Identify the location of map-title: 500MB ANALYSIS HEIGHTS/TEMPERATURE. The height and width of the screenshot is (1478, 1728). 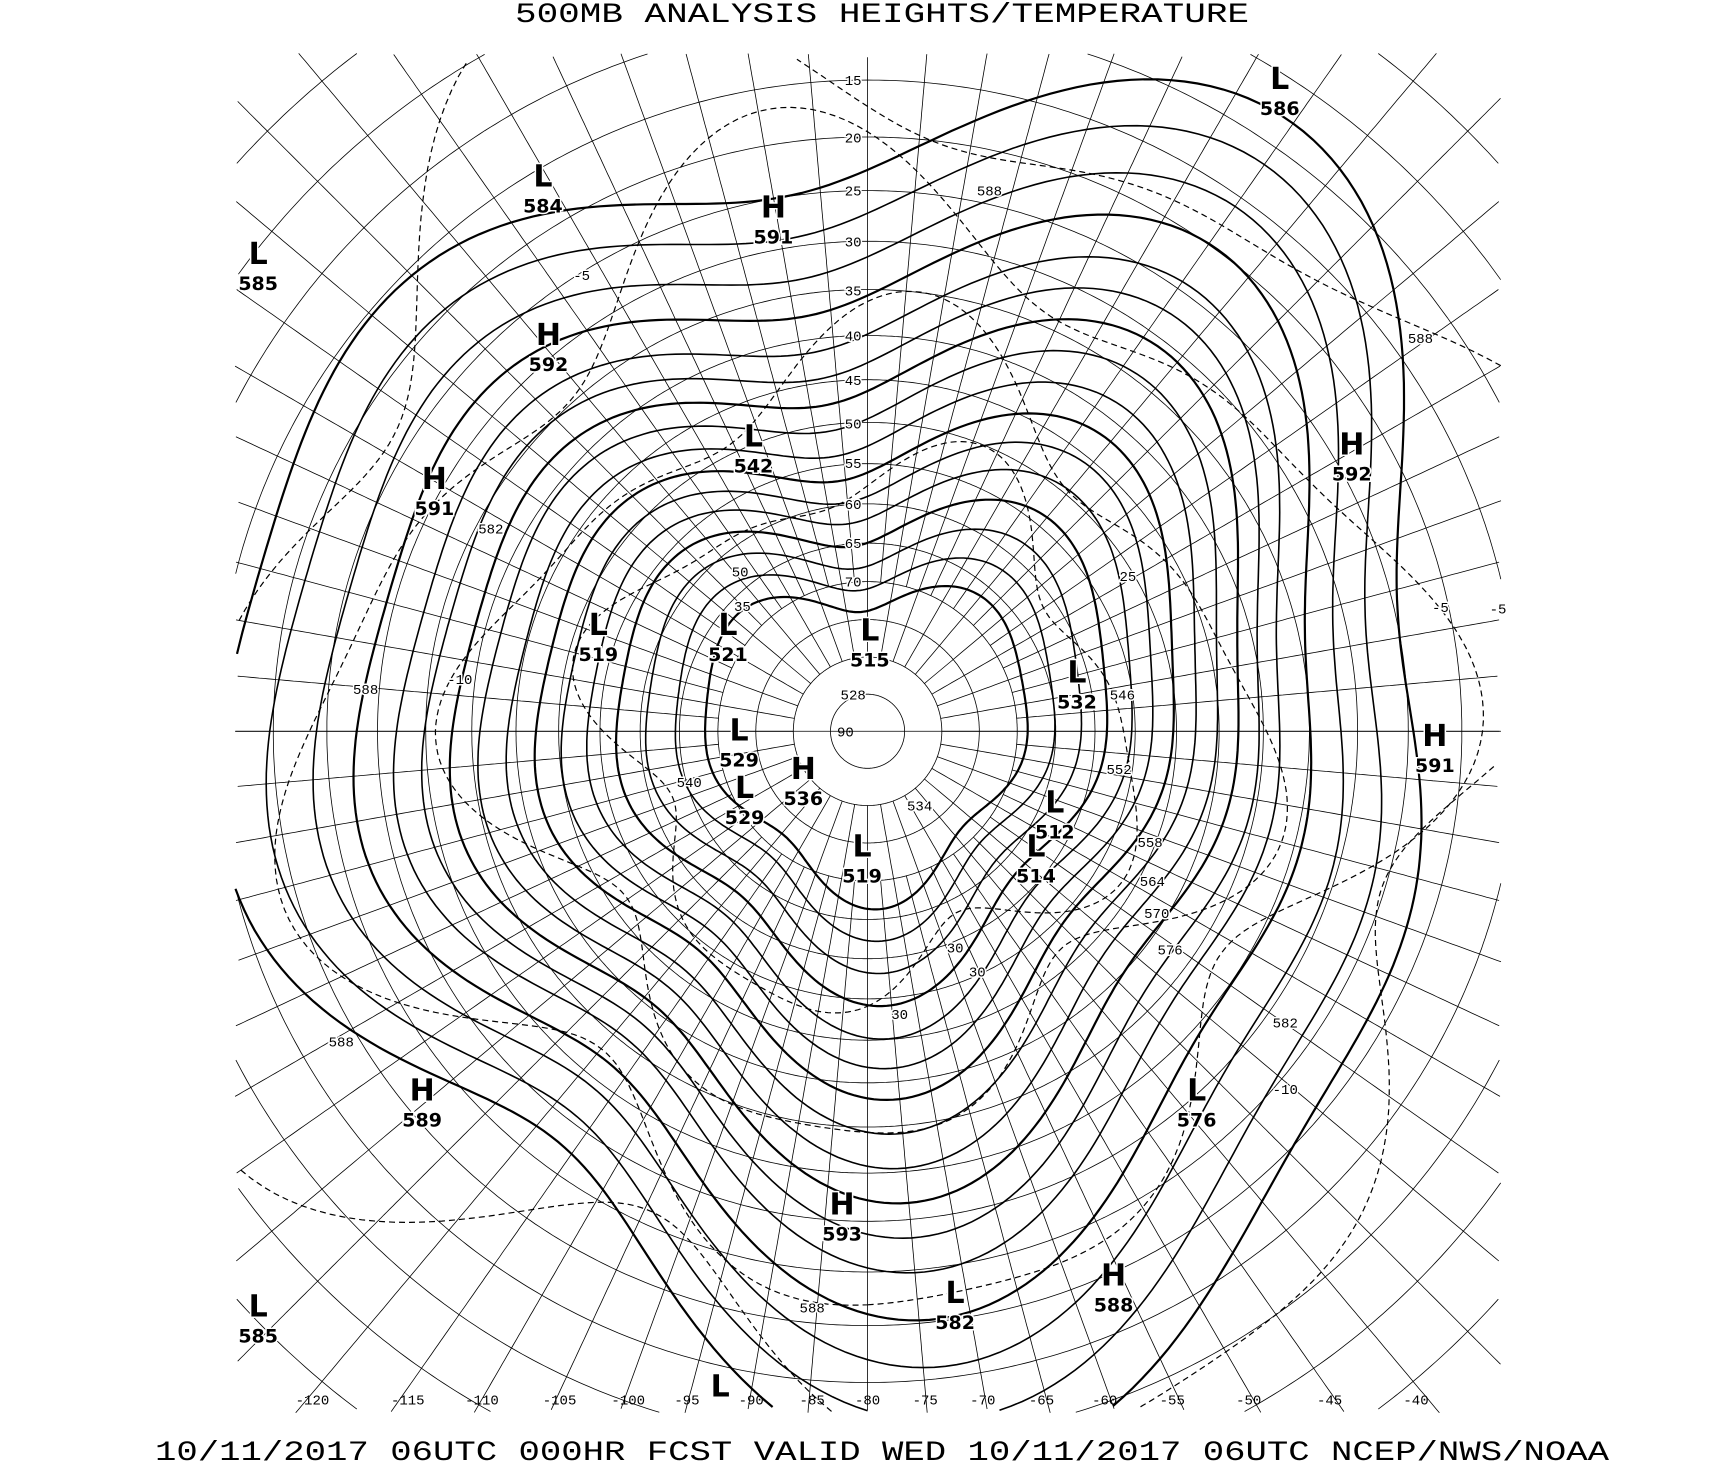
(882, 15).